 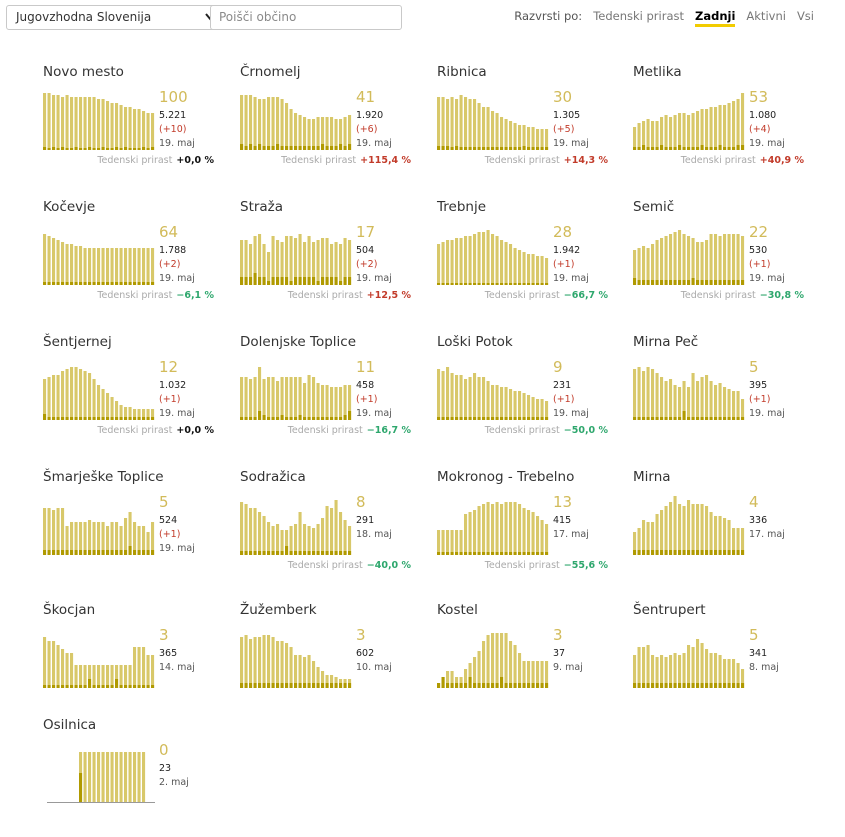 I want to click on municipality-card: Šmarješke Toplice 5 524 (+1) 19. maj, so click(x=123, y=529).